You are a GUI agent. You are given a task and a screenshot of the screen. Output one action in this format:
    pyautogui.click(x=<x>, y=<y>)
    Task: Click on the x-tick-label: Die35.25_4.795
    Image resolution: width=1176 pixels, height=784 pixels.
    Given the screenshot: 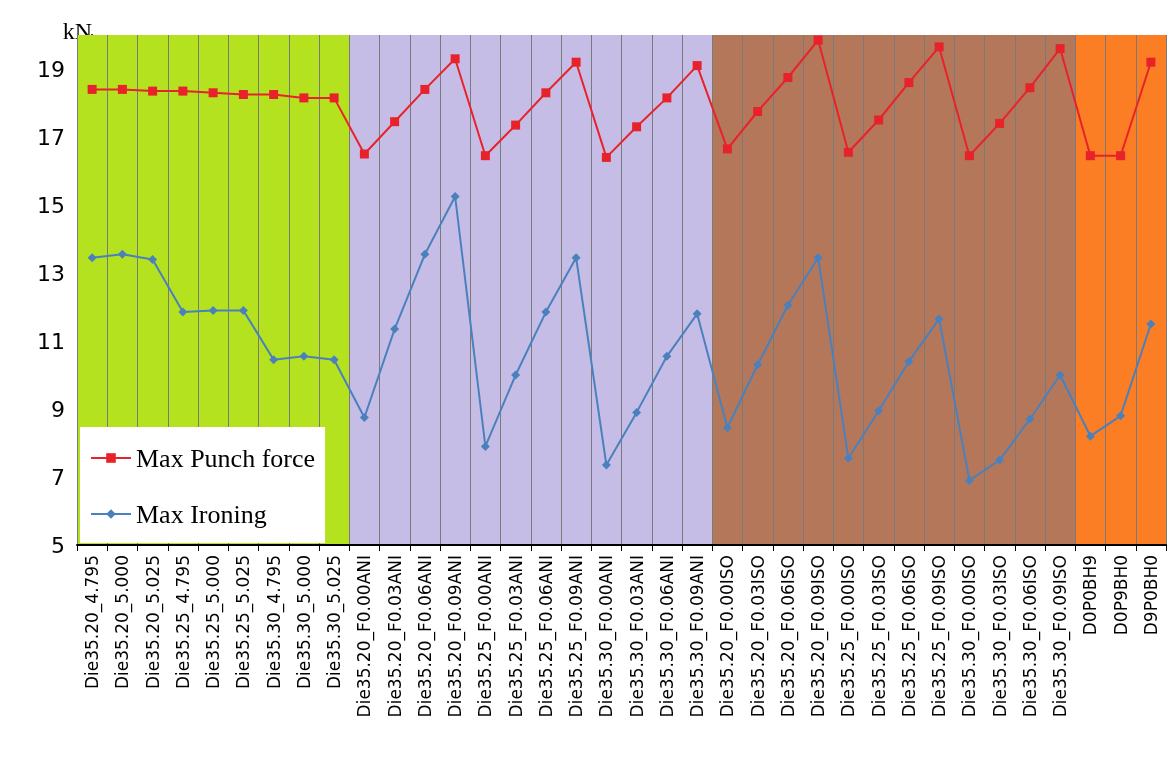 What is the action you would take?
    pyautogui.click(x=183, y=622)
    